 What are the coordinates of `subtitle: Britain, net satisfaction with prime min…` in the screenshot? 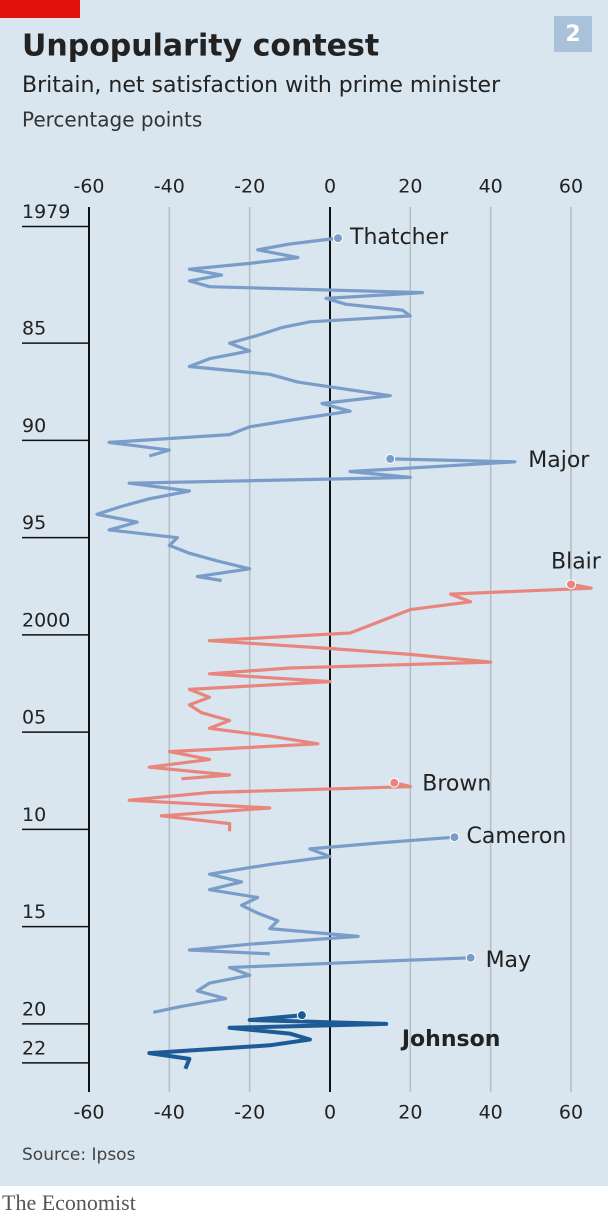 It's located at (261, 85).